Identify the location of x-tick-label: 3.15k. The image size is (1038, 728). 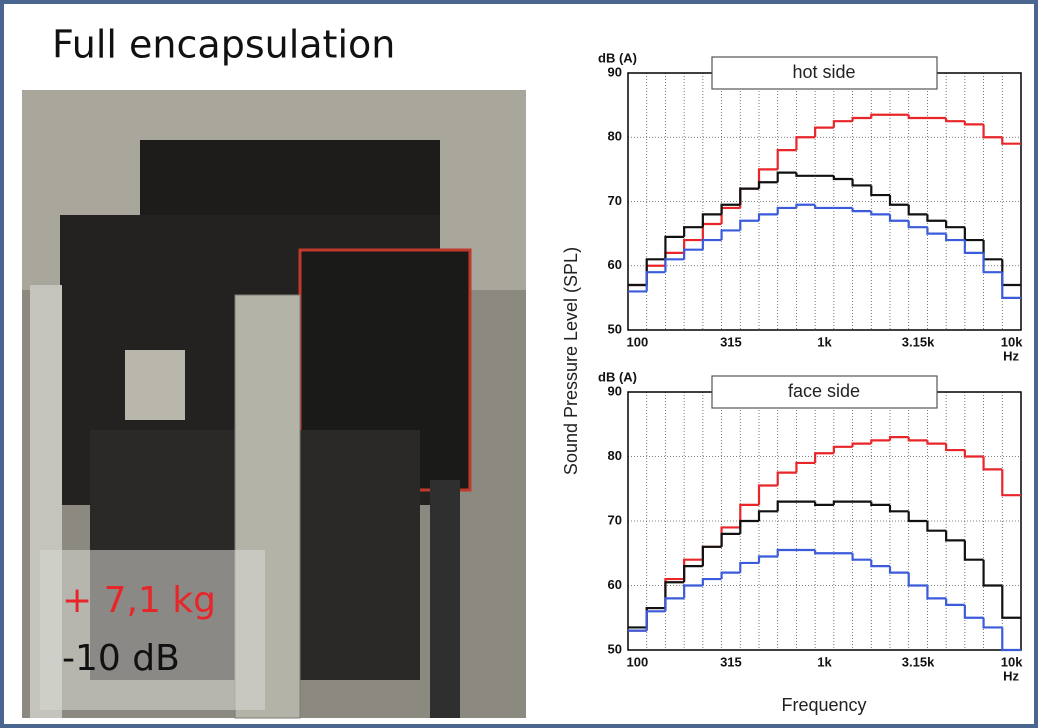
(918, 661).